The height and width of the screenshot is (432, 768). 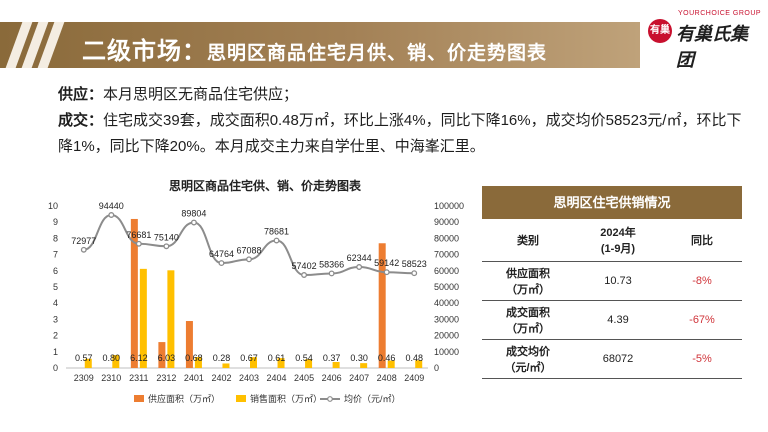 I want to click on row-yoy: -67%, so click(x=702, y=320).